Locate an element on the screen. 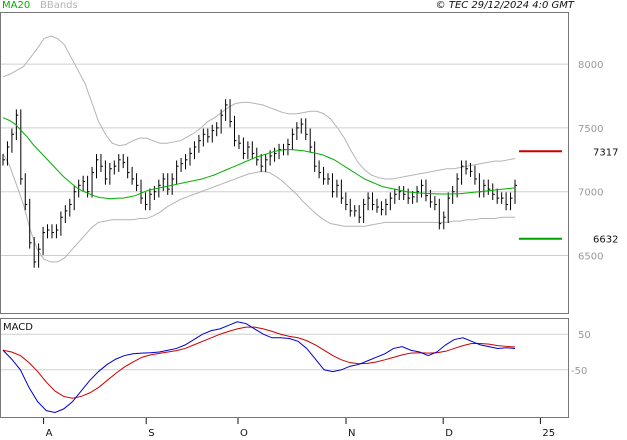 The height and width of the screenshot is (440, 627). level-markers: 7317 6632 is located at coordinates (568, 196).